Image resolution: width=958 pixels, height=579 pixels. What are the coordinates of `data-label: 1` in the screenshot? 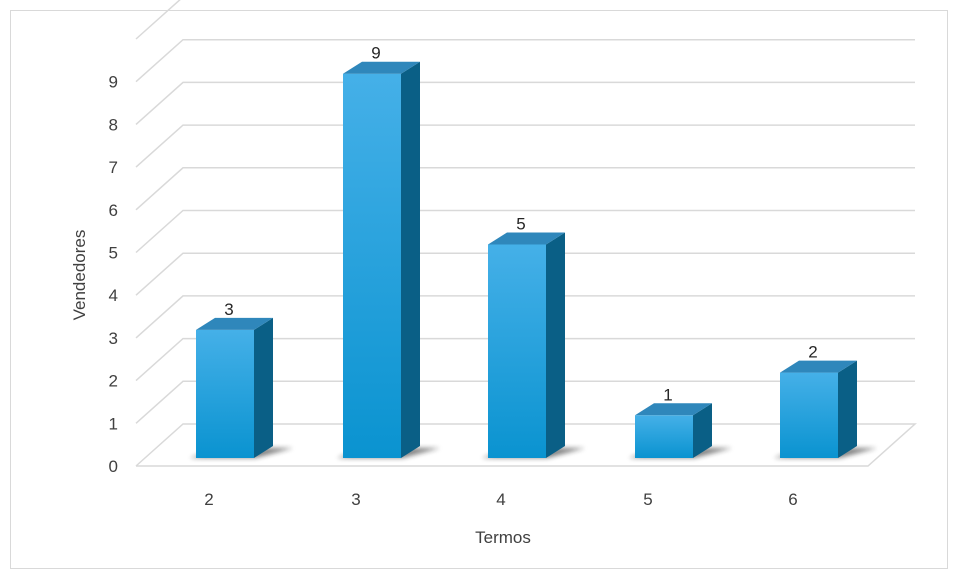 It's located at (667, 394).